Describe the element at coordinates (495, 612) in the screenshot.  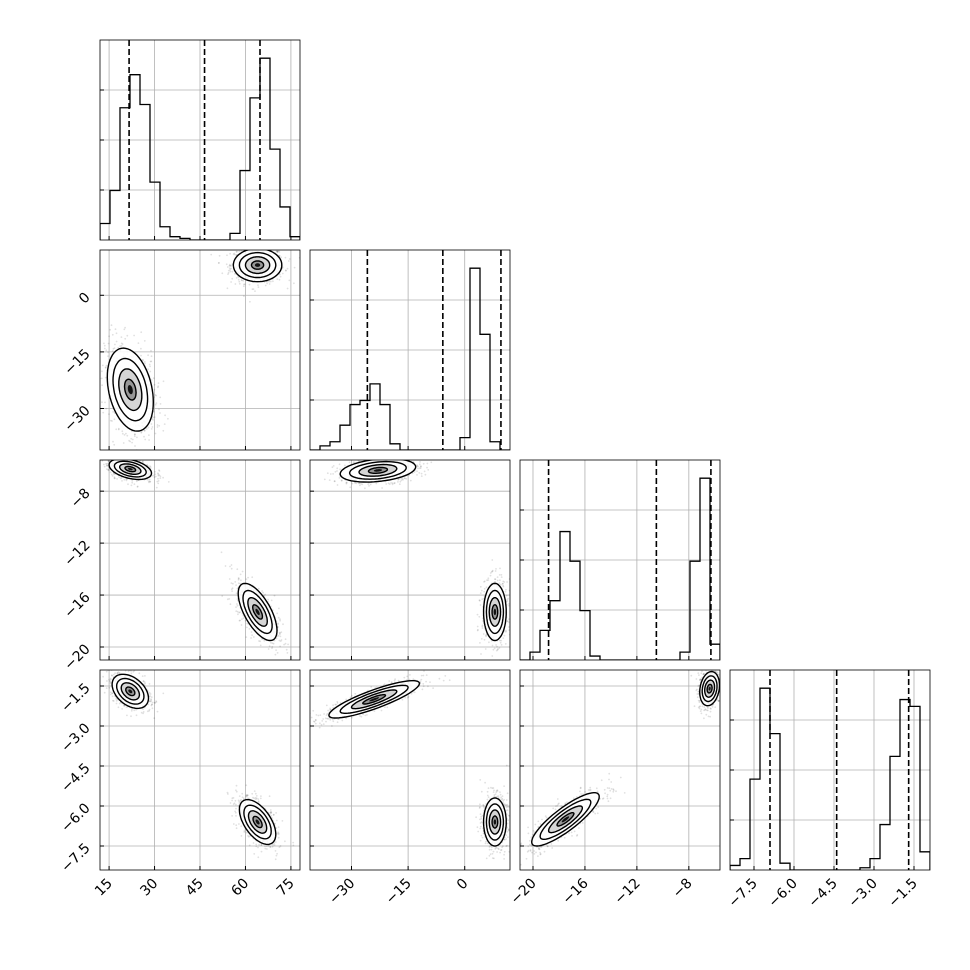
I see `density-peak` at that location.